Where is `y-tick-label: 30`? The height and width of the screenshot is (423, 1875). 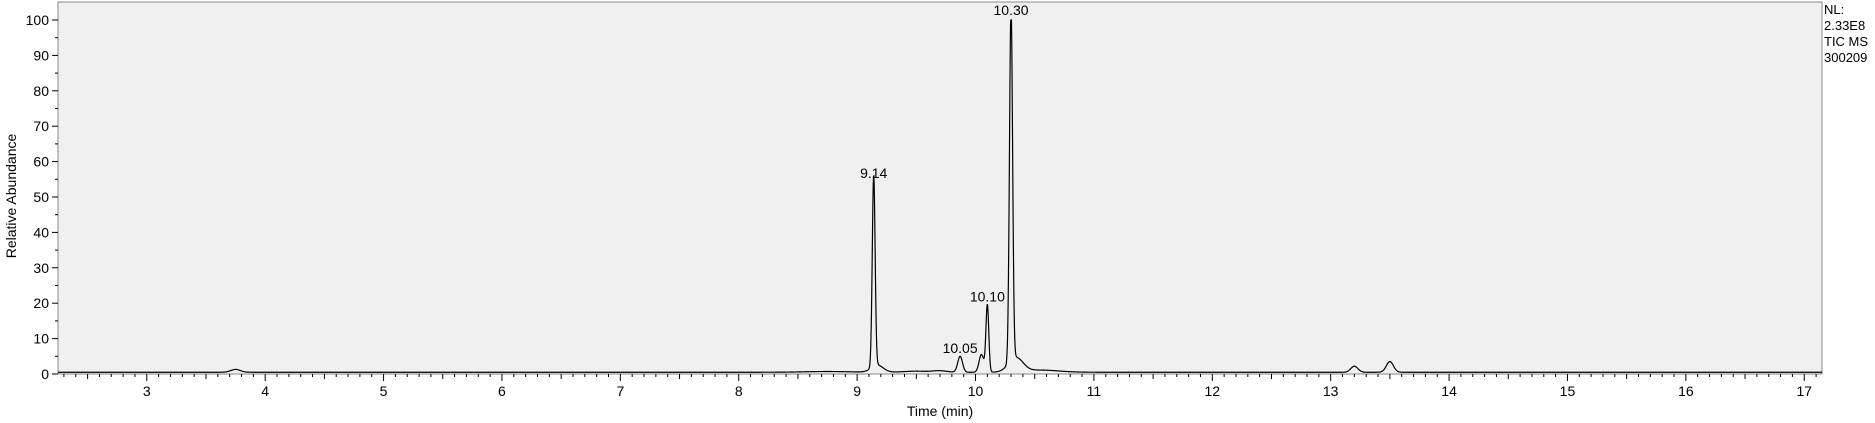 y-tick-label: 30 is located at coordinates (41, 268).